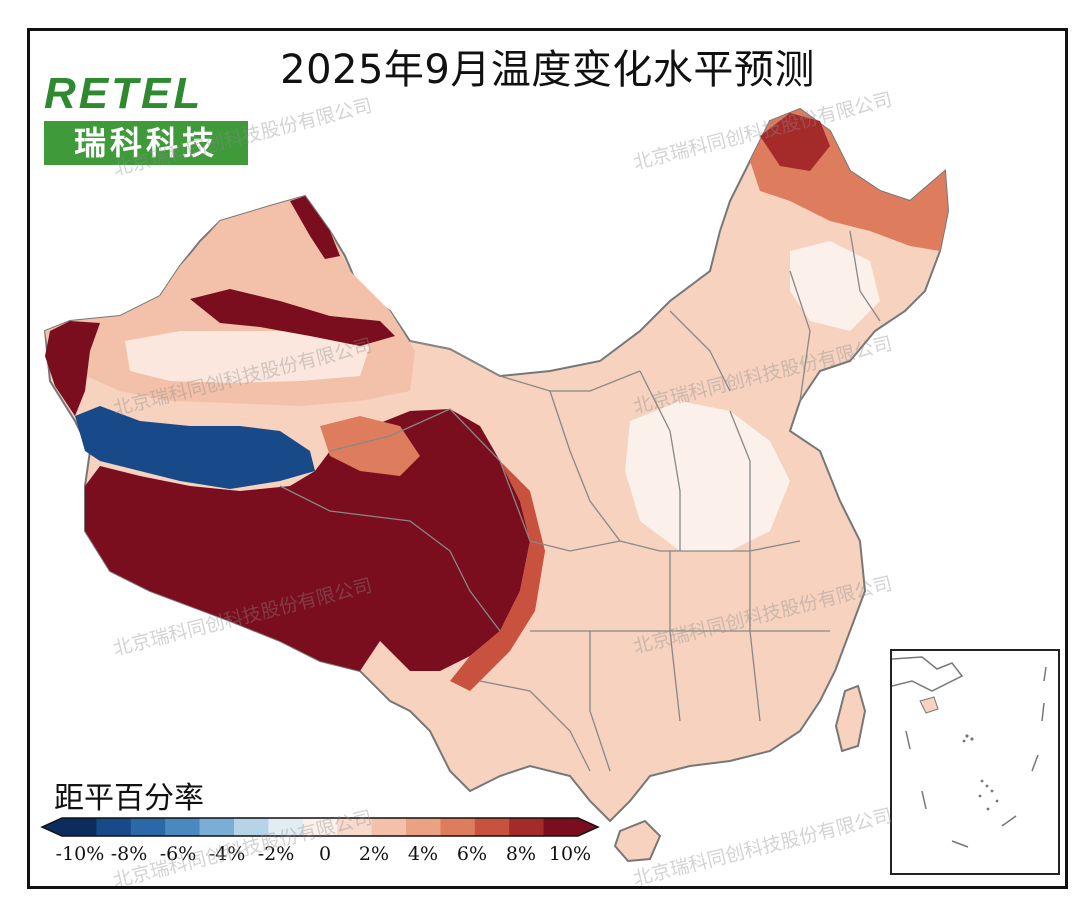  What do you see at coordinates (588, 827) in the screenshot?
I see `colorbar-max-arrow` at bounding box center [588, 827].